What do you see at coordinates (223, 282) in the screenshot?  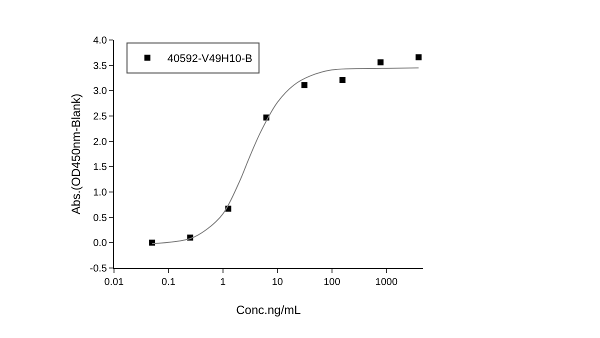 I see `x-tick-label: 1` at bounding box center [223, 282].